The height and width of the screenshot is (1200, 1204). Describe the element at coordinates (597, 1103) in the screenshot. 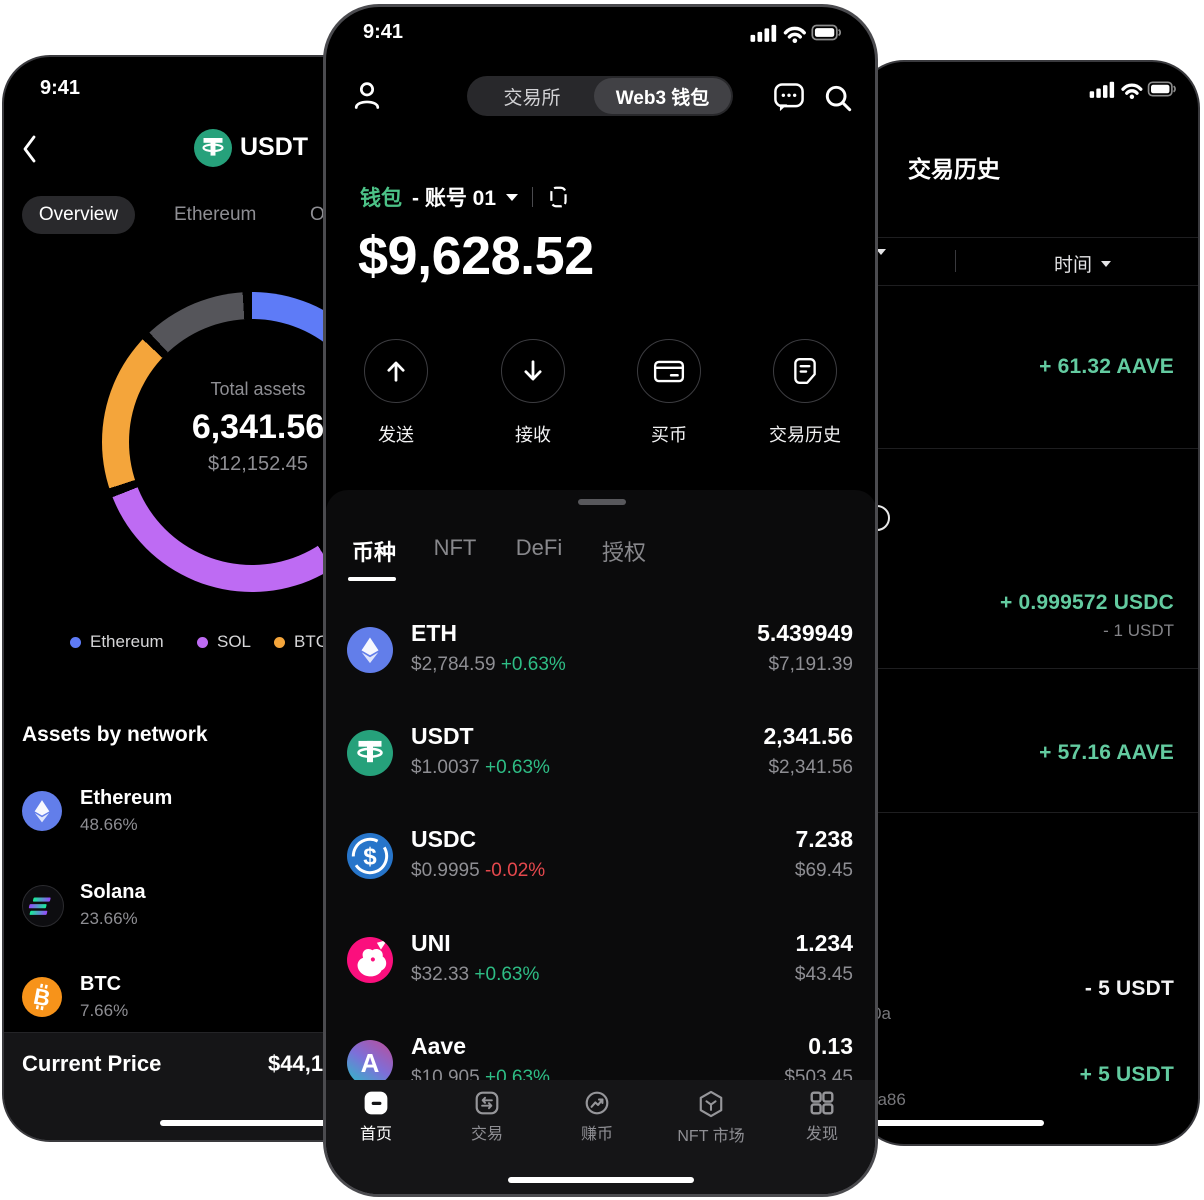

I see `earn-icon` at that location.